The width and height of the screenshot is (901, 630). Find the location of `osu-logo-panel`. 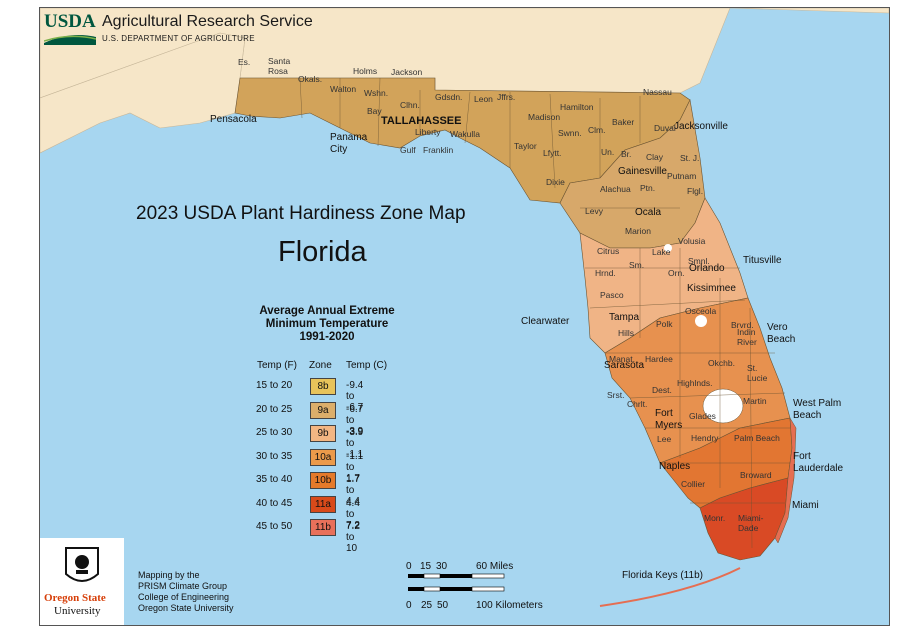

osu-logo-panel is located at coordinates (82, 581).